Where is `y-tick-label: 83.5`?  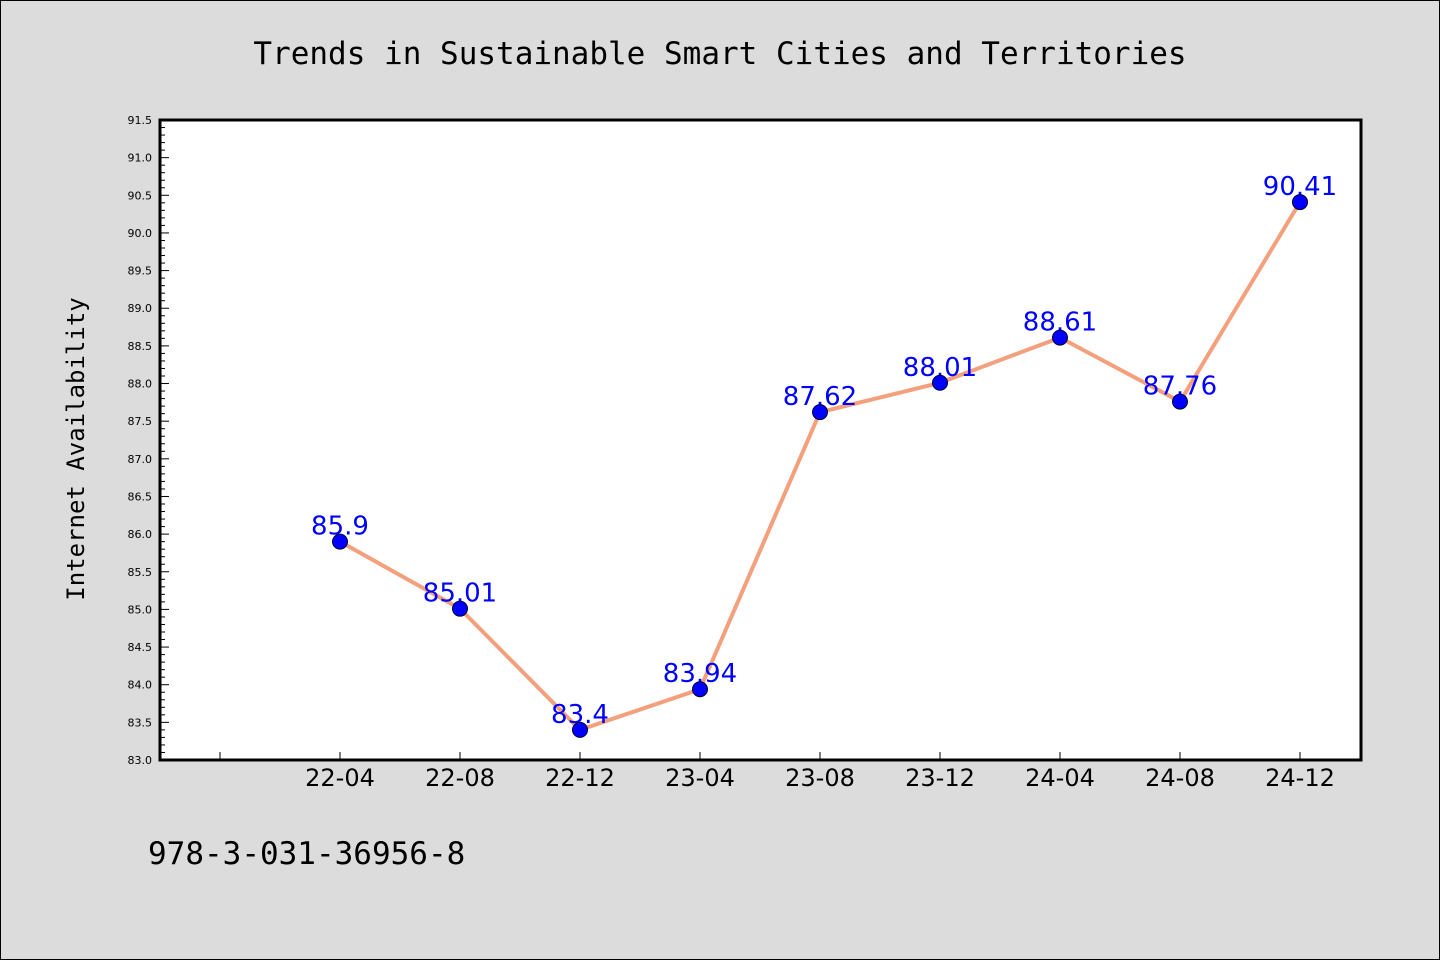 y-tick-label: 83.5 is located at coordinates (140, 722).